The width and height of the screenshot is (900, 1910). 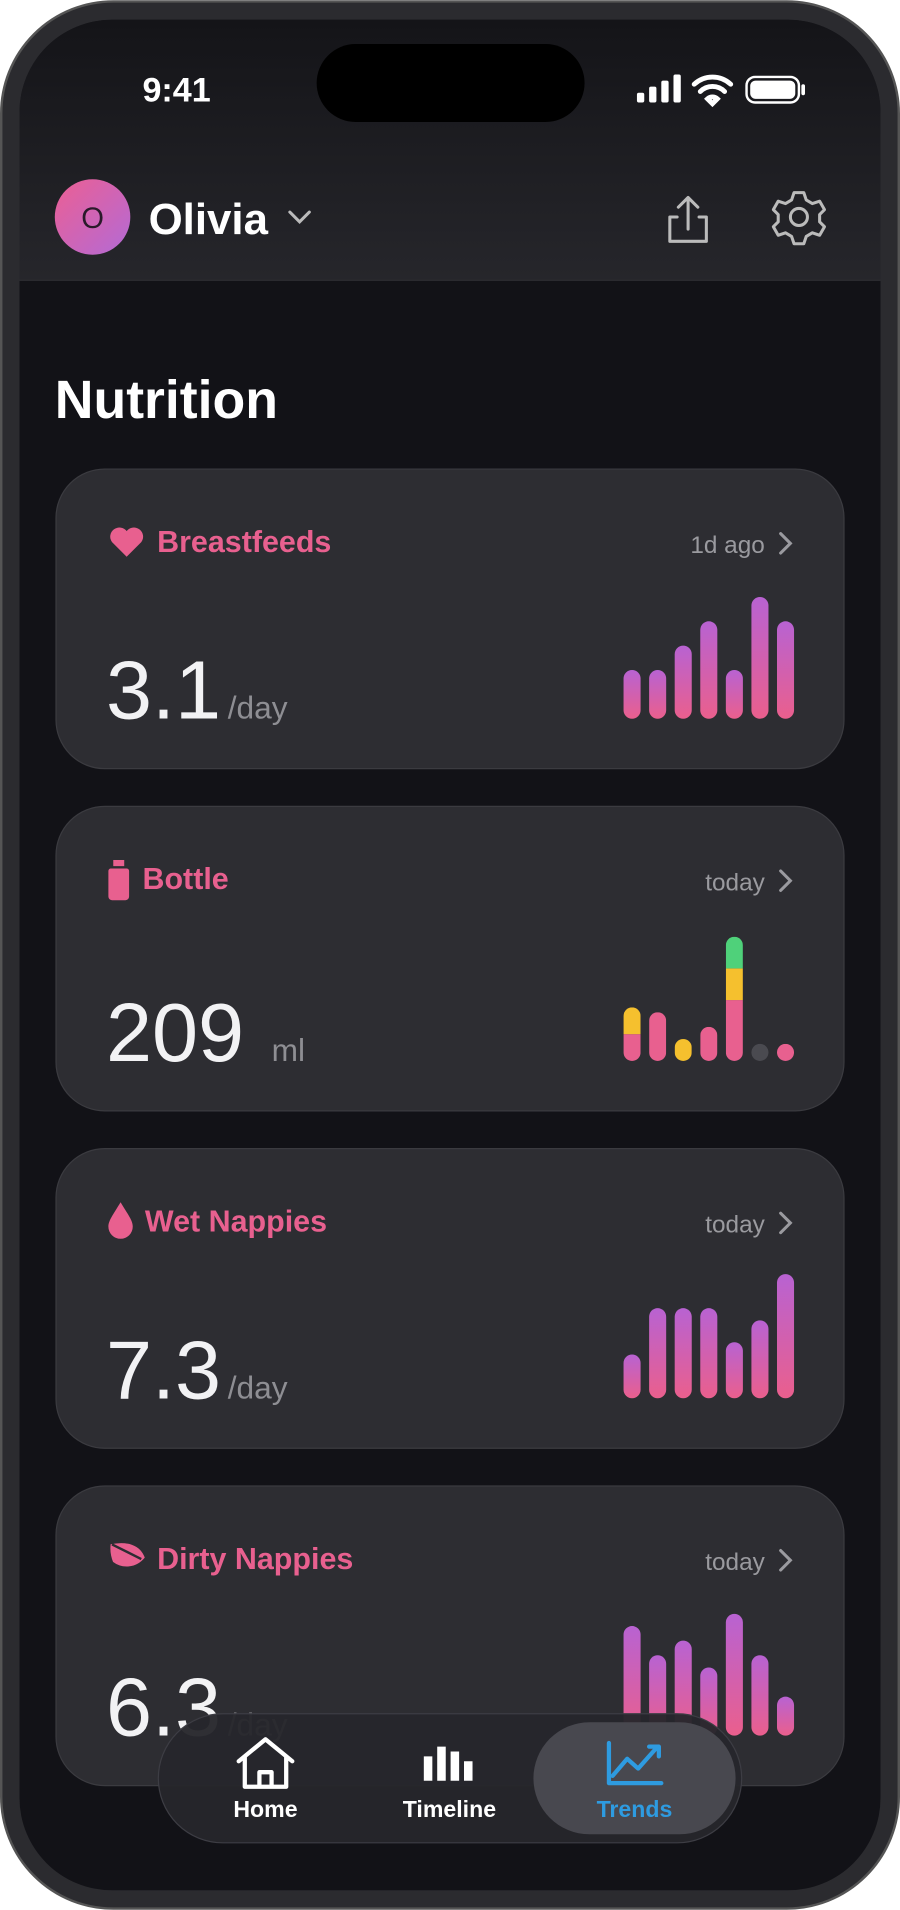 What do you see at coordinates (176, 90) in the screenshot?
I see `status-time: 9:41` at bounding box center [176, 90].